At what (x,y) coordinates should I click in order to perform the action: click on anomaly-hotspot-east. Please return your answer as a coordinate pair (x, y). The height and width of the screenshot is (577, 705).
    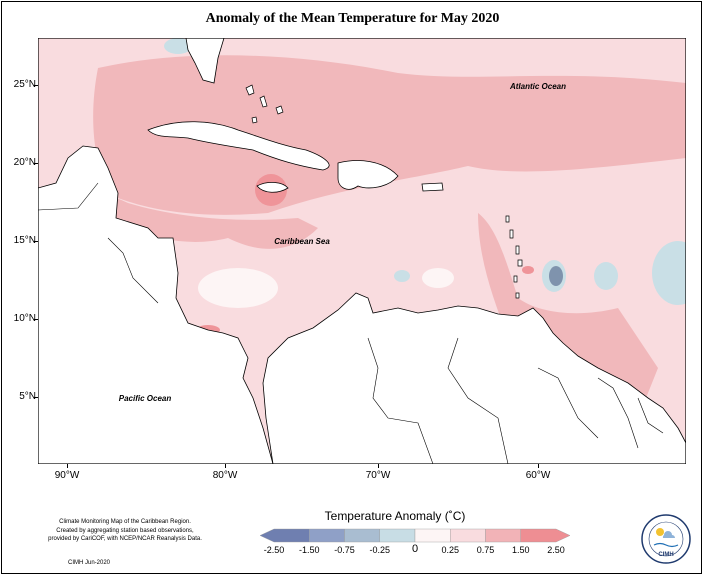
    Looking at the image, I should click on (528, 270).